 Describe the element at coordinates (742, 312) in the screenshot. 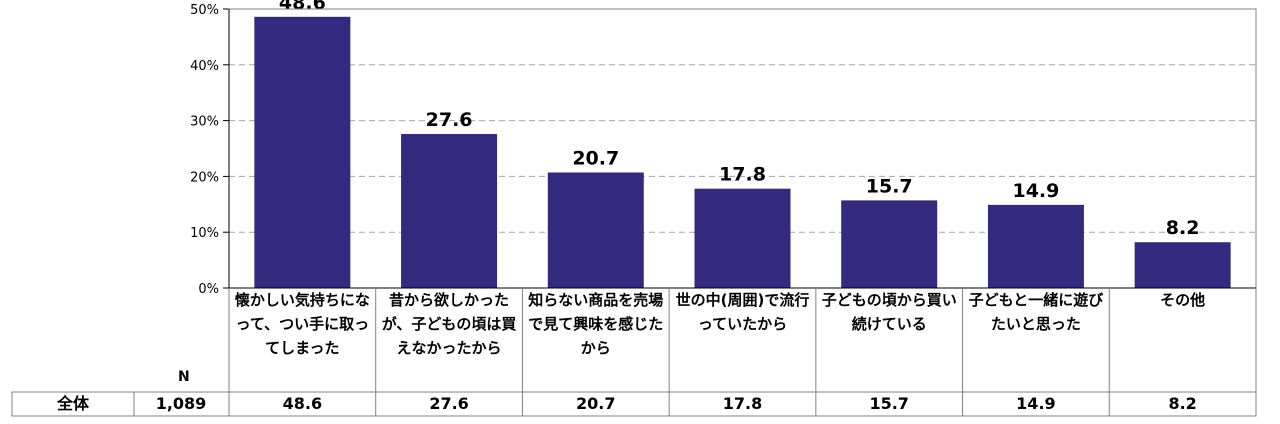

I see `category-label: 世の中(周囲)で流行っていたから` at that location.